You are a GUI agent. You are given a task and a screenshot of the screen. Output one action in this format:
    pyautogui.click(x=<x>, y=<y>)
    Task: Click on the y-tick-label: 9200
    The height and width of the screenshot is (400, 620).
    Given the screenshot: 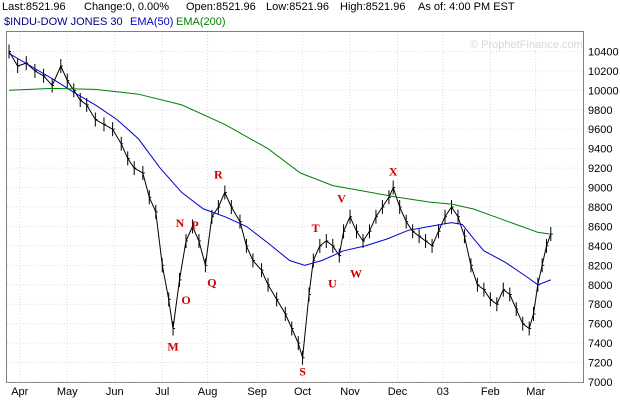 What is the action you would take?
    pyautogui.click(x=600, y=169)
    